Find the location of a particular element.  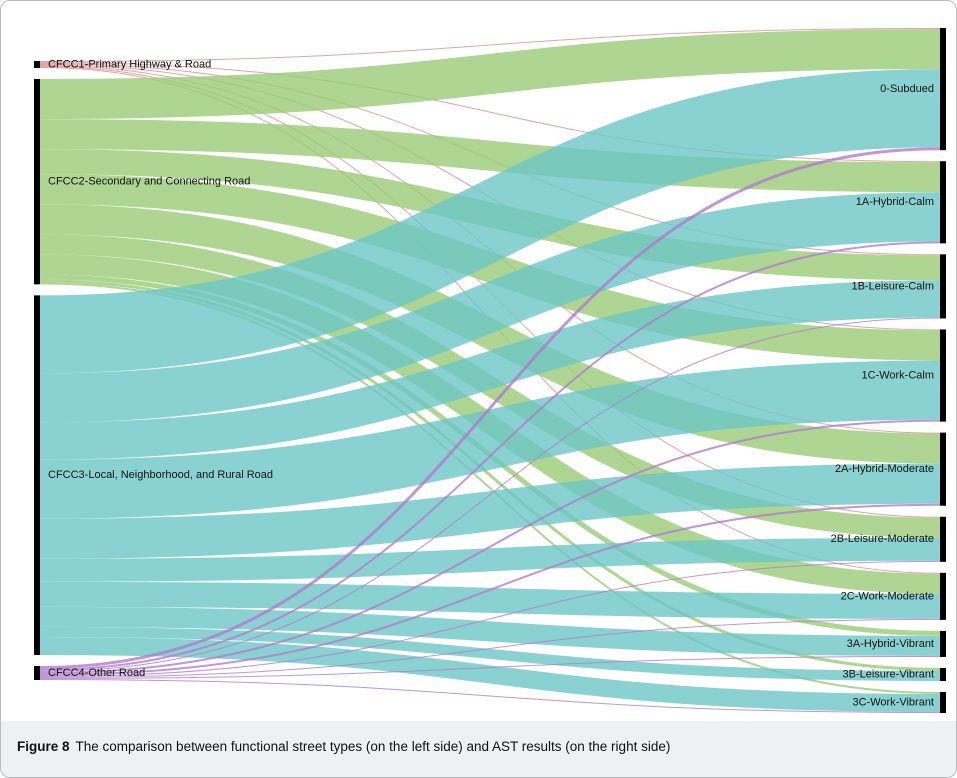

node-label: 1C-Work-Calm is located at coordinates (897, 375).